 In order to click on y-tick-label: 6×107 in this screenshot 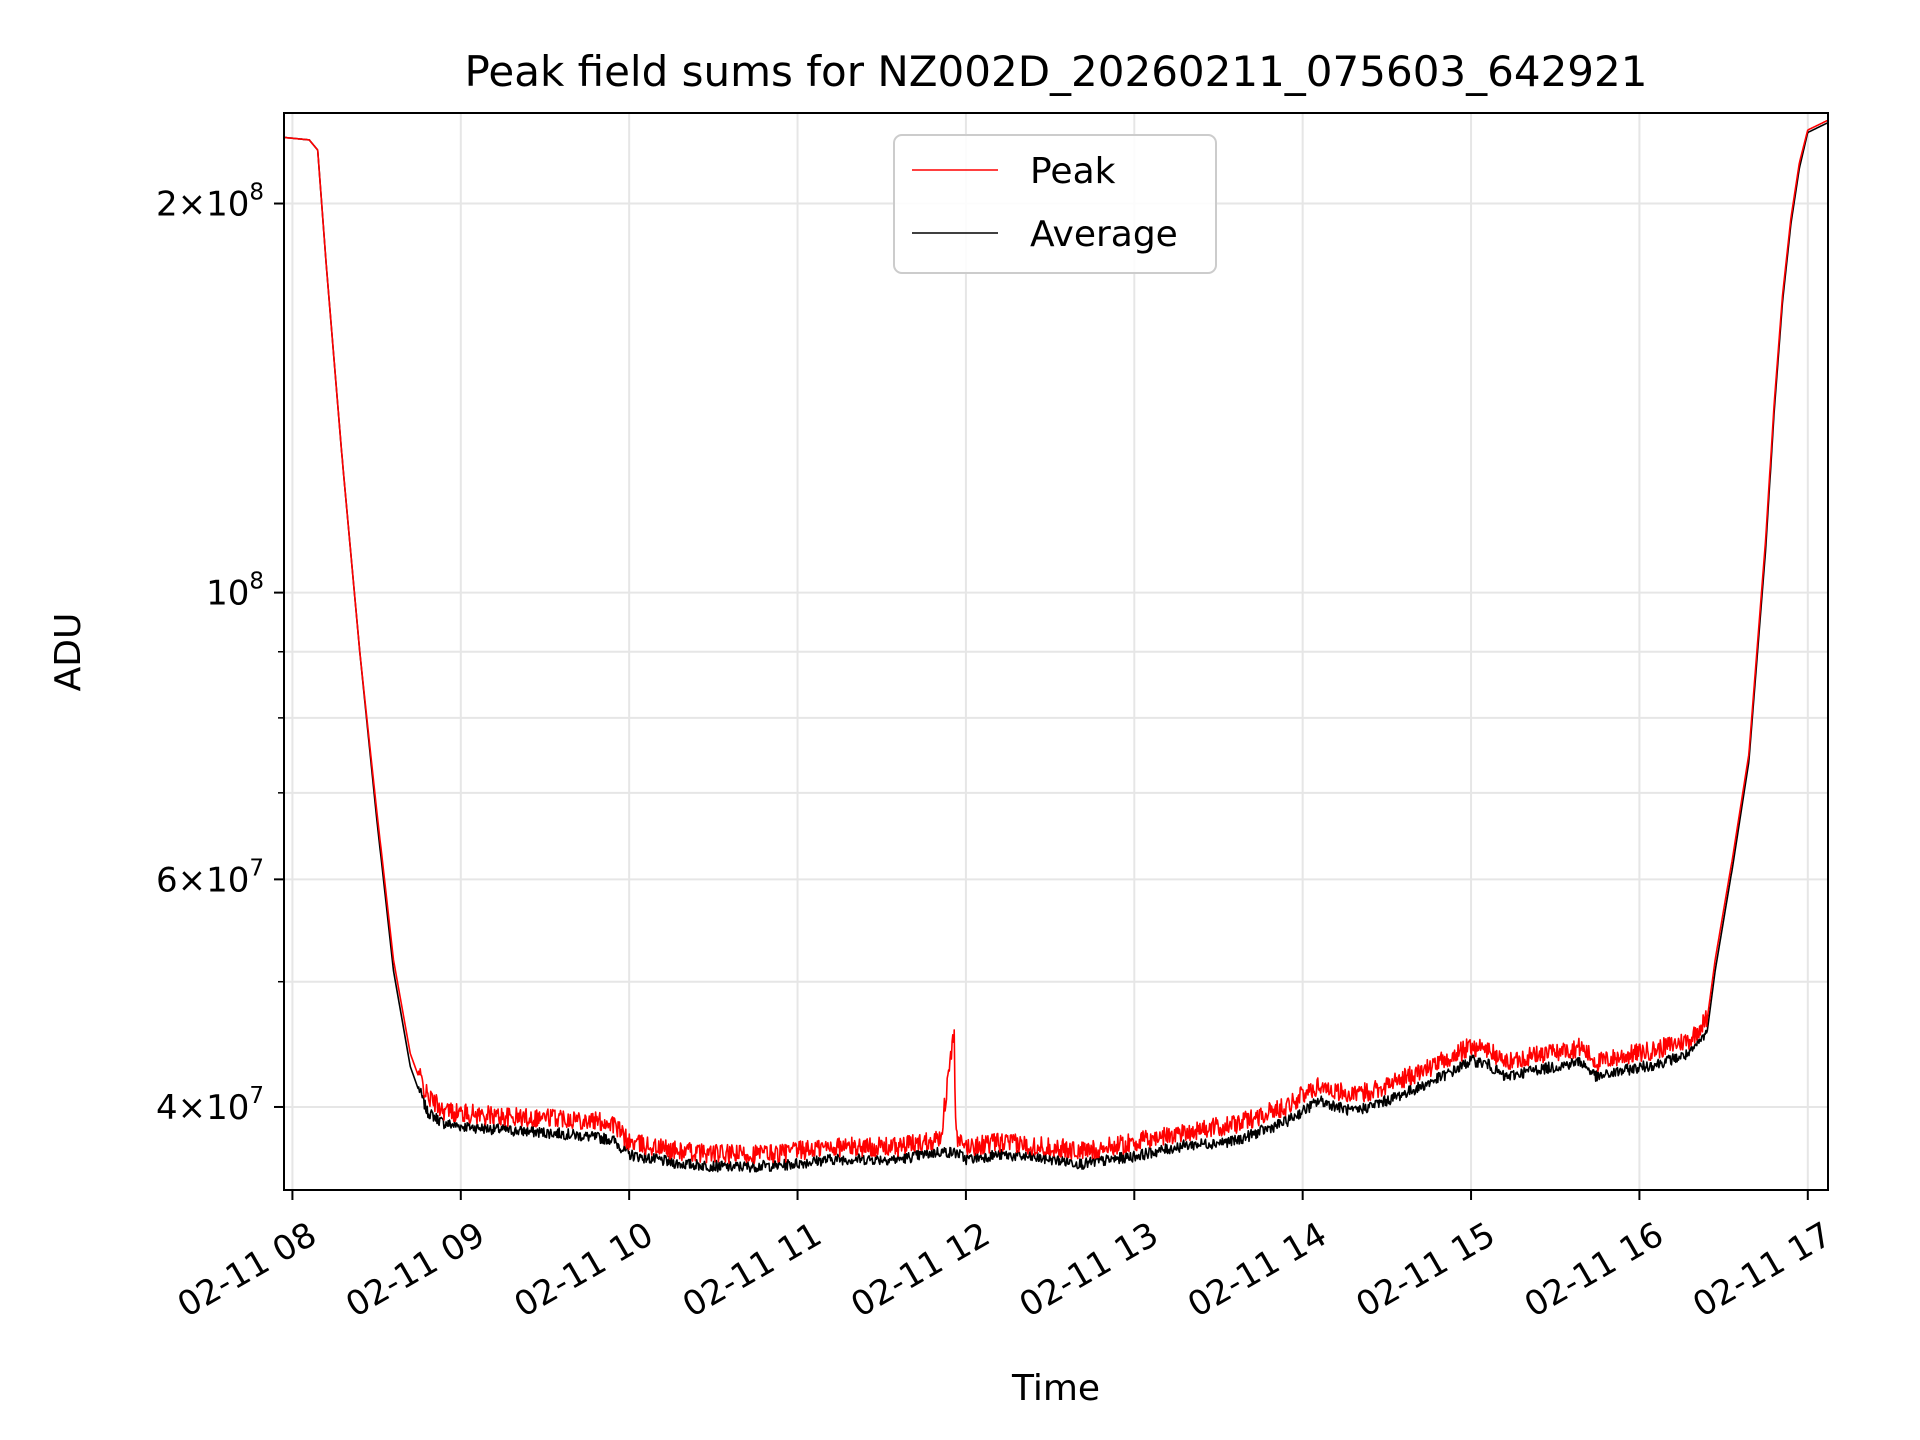, I will do `click(210, 877)`.